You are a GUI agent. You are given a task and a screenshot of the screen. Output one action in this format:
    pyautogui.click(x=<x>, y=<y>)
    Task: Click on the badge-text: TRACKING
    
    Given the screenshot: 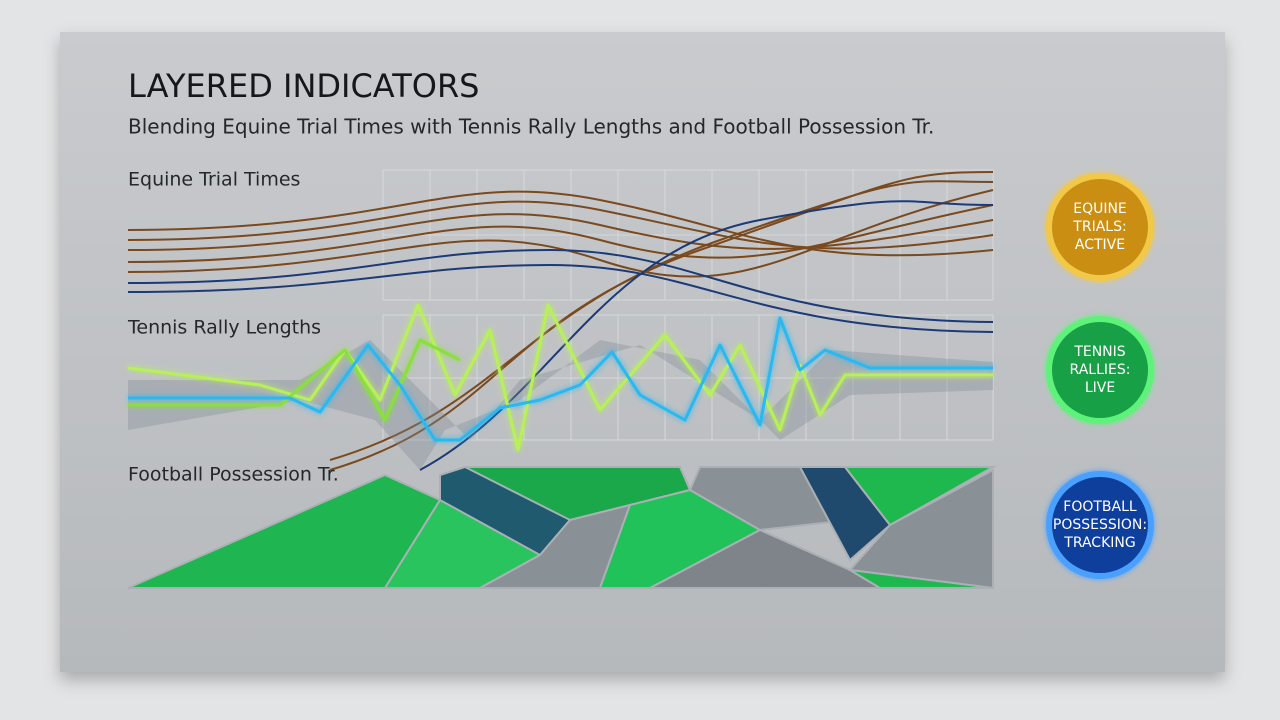 What is the action you would take?
    pyautogui.click(x=1099, y=543)
    